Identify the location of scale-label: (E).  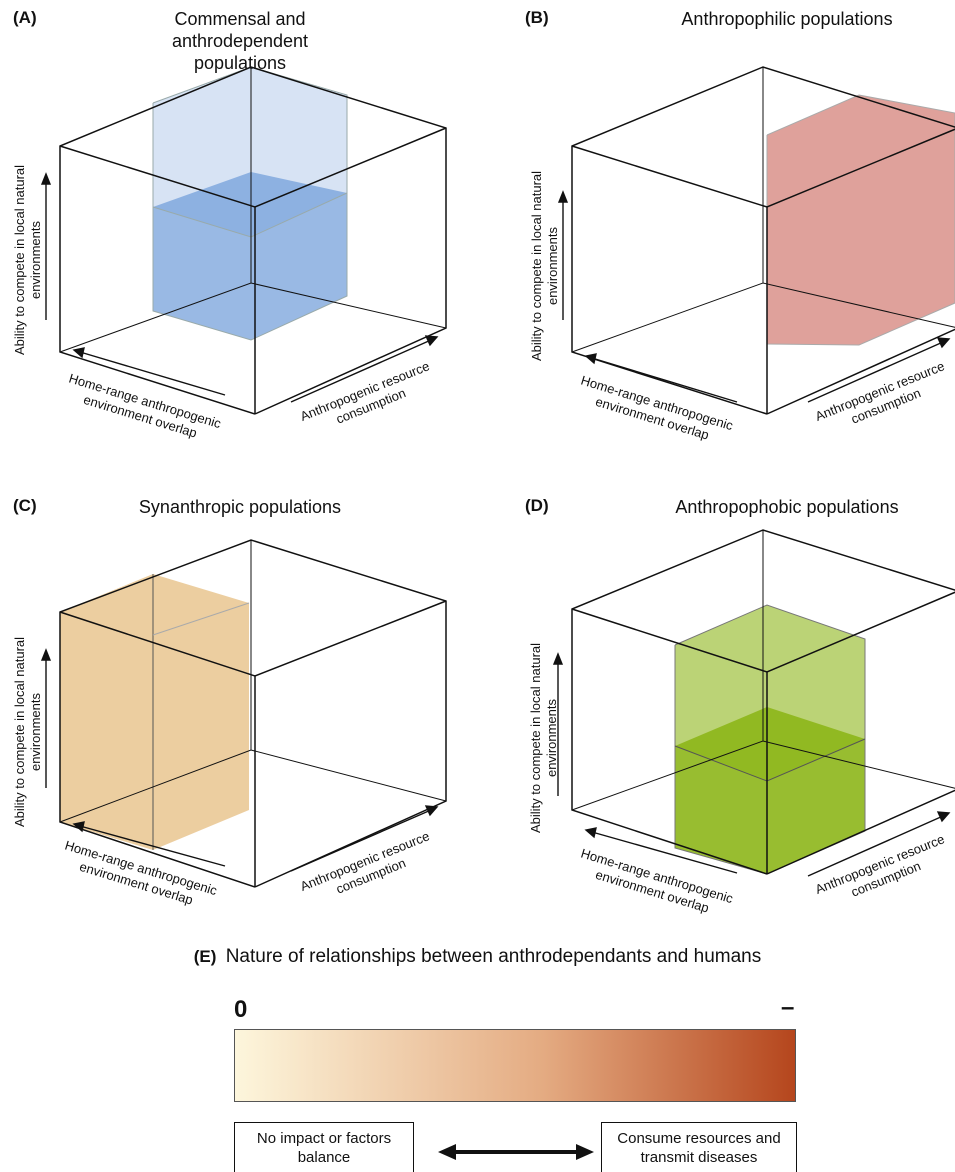
(205, 956).